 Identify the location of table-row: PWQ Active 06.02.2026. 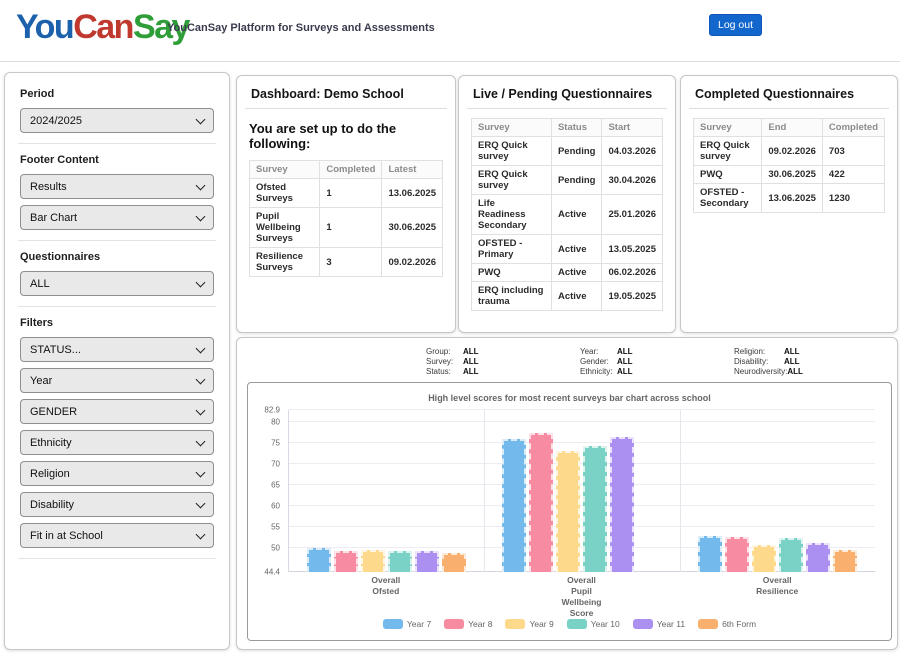
(567, 272).